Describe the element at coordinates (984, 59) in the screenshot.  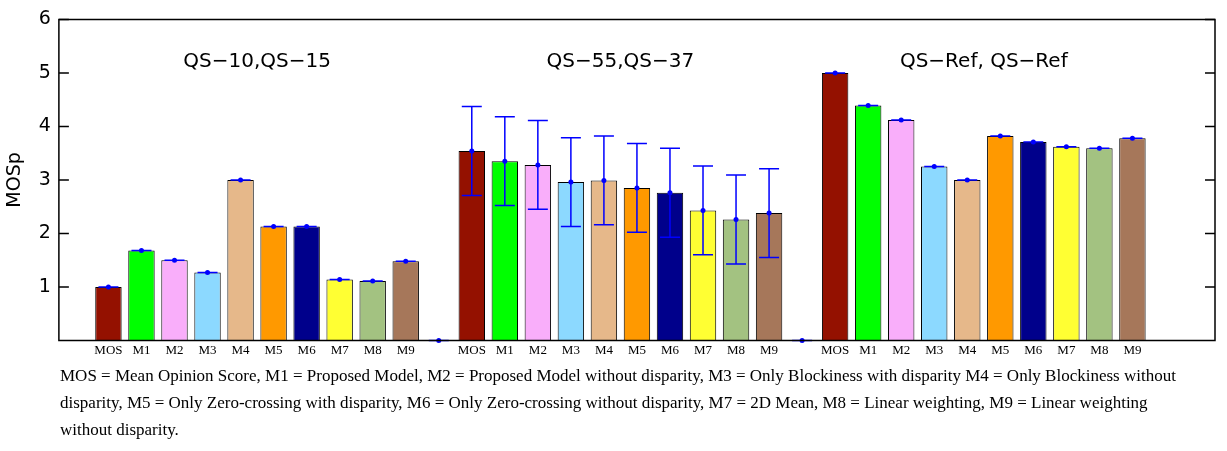
I see `annotation: QS−Ref, QS−Ref` at that location.